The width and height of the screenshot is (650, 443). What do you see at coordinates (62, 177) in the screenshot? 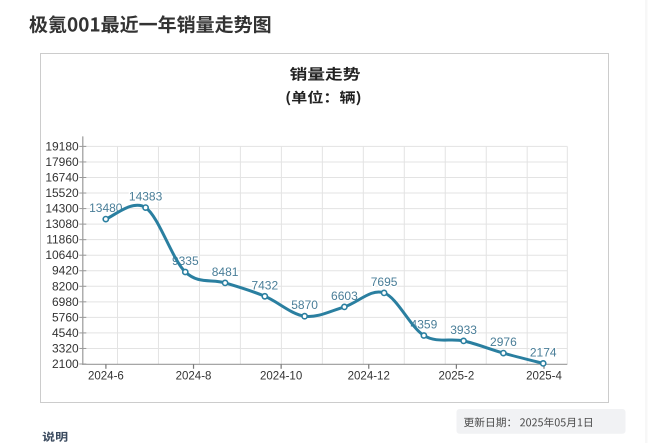
I see `svg-text: 16740` at bounding box center [62, 177].